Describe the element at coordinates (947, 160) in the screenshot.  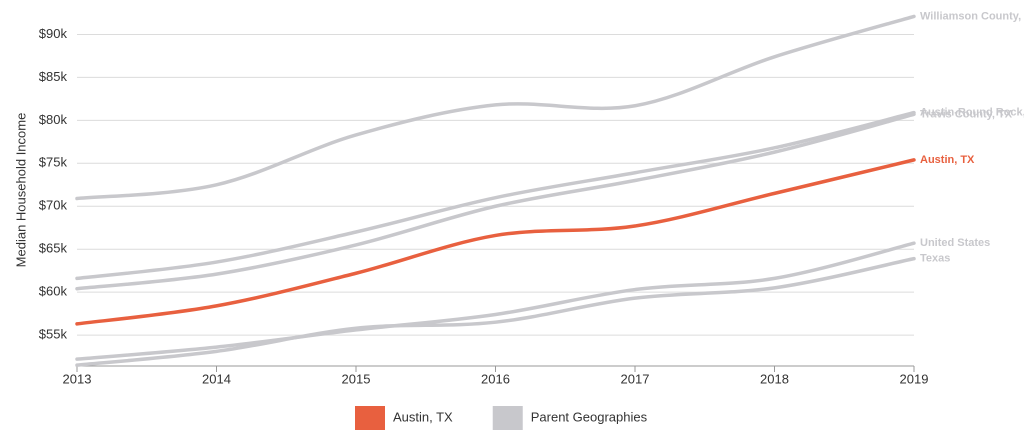
I see `line-end-label: Austin, TX` at that location.